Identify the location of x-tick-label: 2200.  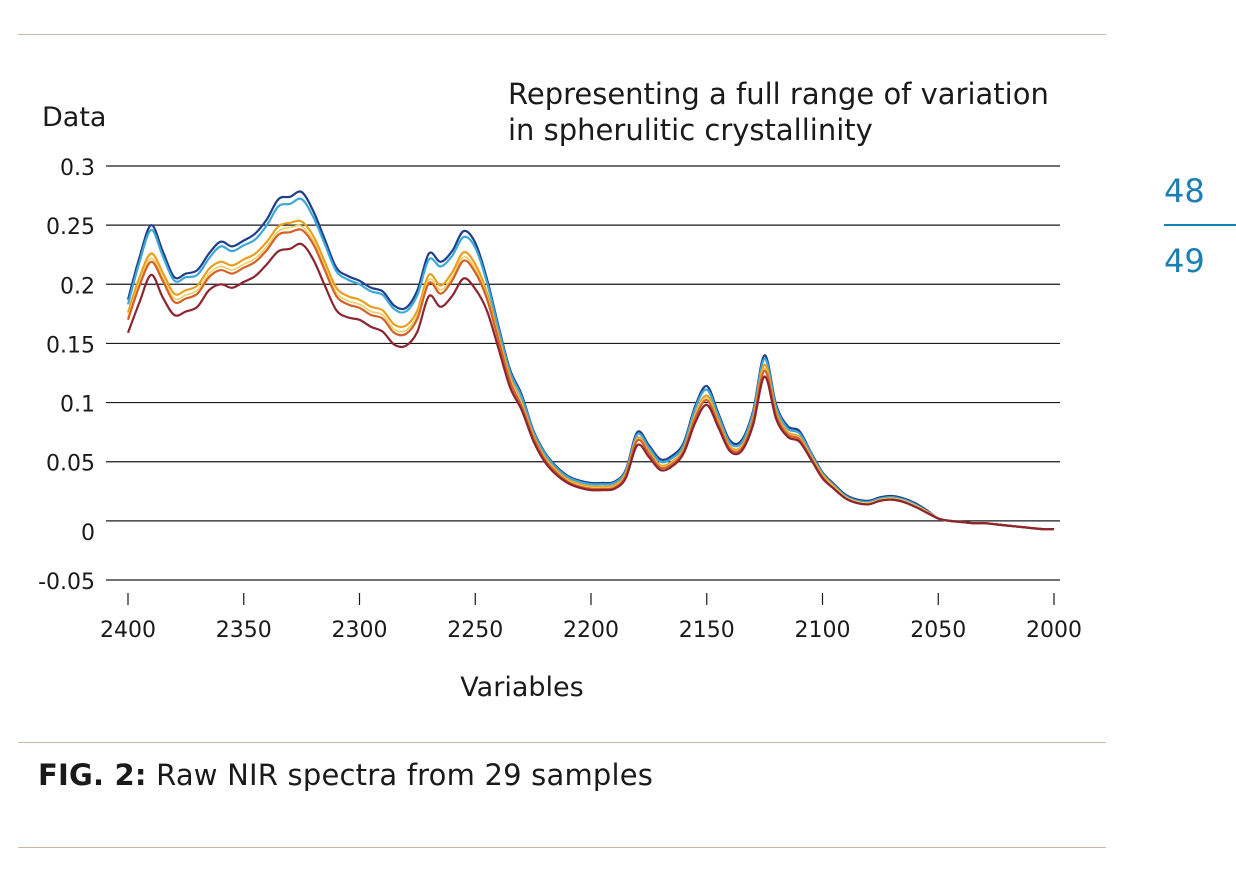
(591, 630).